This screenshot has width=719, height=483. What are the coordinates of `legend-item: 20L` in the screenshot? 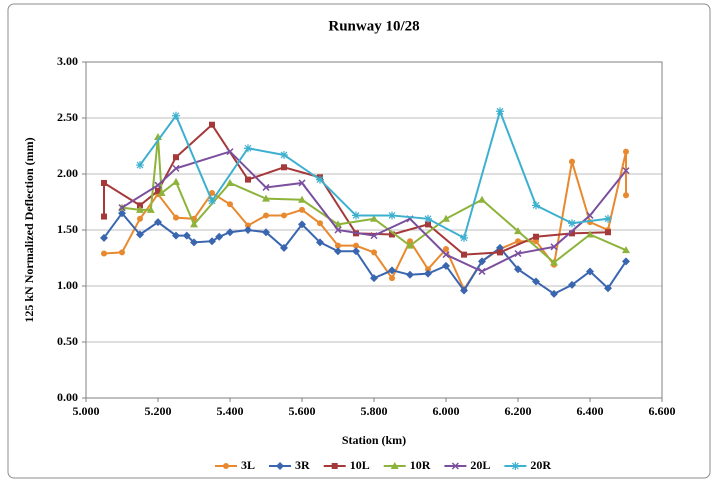 It's located at (467, 465).